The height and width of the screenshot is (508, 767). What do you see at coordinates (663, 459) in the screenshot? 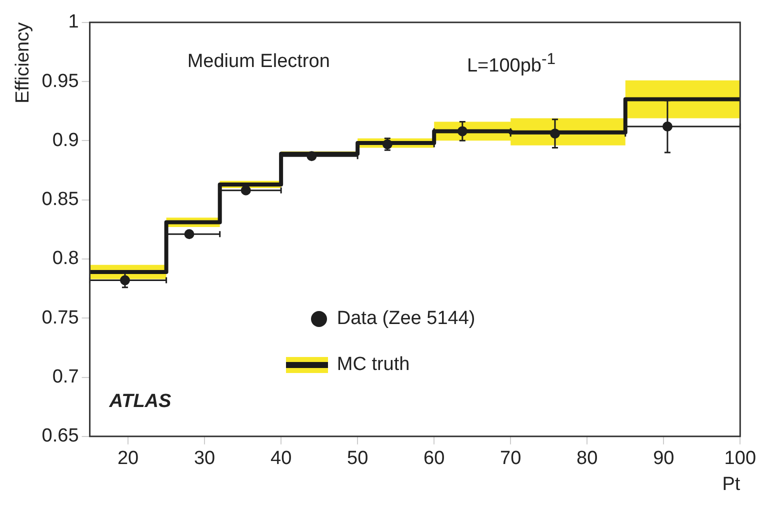
I see `x-tick-label: 90` at bounding box center [663, 459].